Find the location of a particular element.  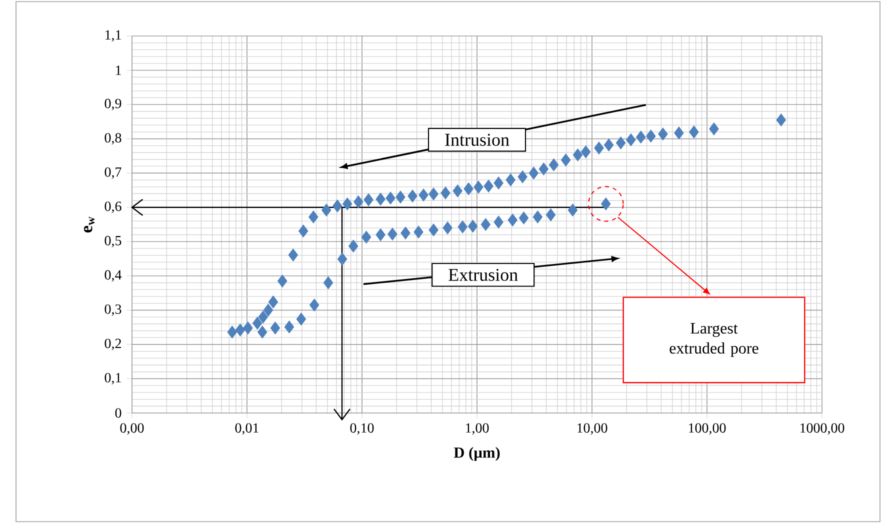

y-tick-label: 1 is located at coordinates (118, 70).